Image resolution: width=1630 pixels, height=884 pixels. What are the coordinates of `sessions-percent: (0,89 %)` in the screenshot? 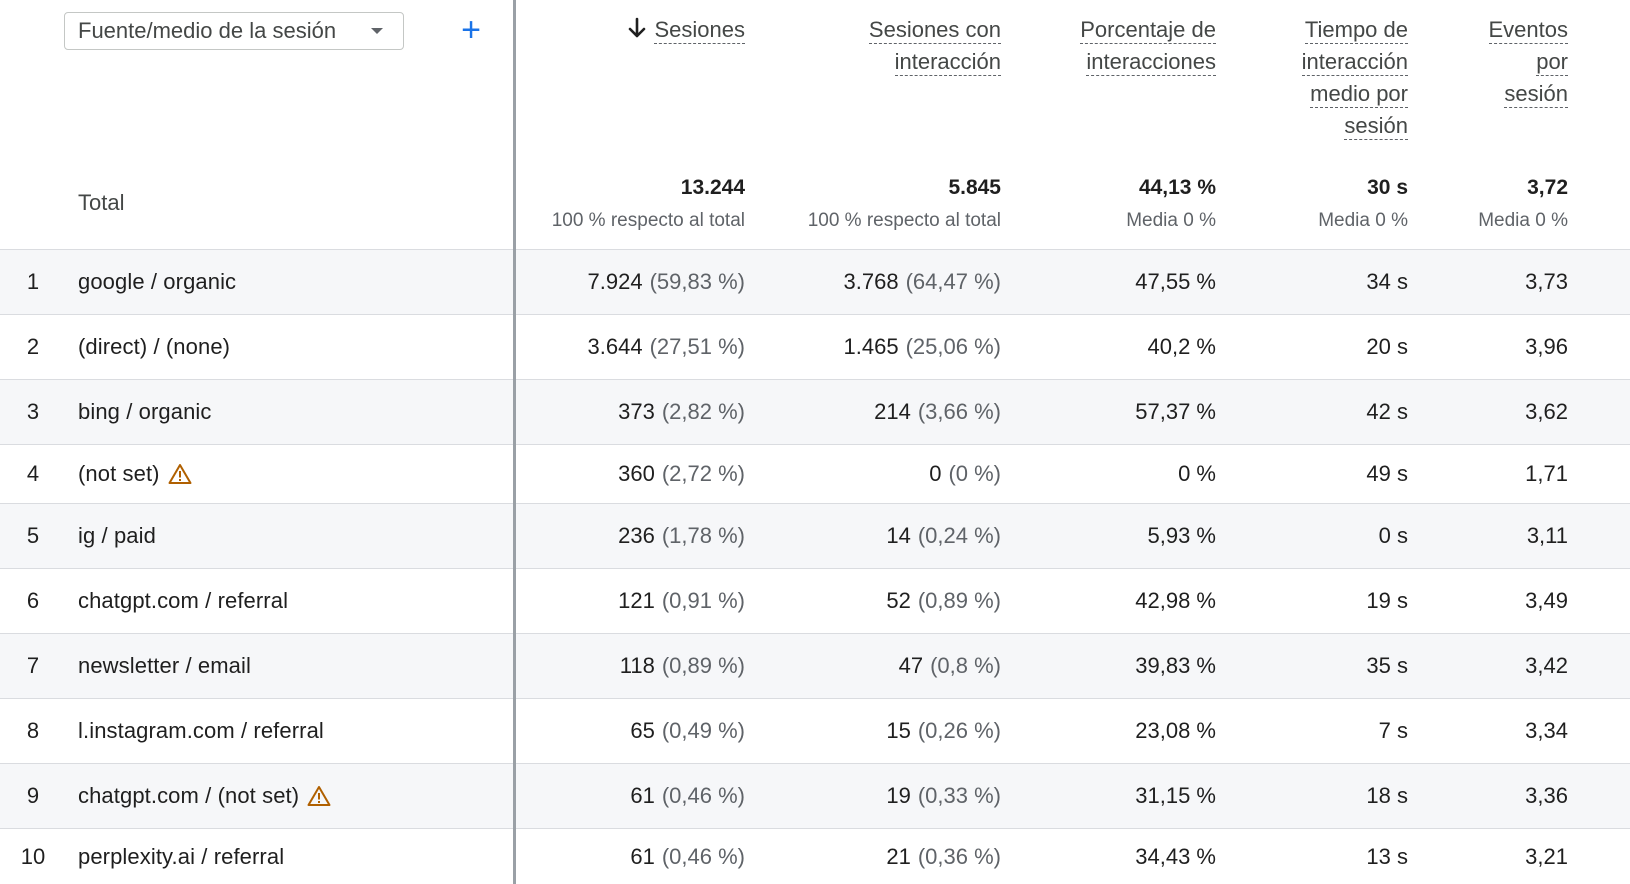 It's located at (703, 665).